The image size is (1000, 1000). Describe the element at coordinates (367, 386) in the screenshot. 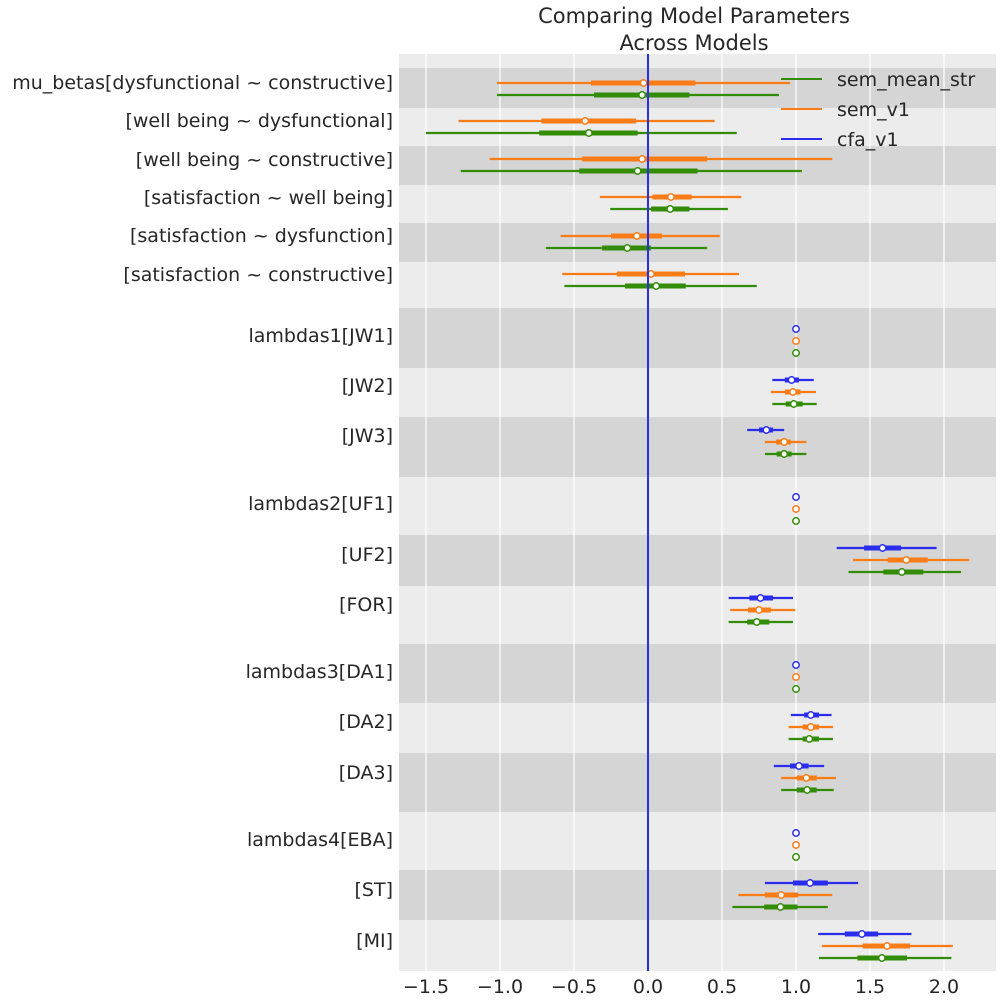

I see `row-label: [JW2]` at that location.